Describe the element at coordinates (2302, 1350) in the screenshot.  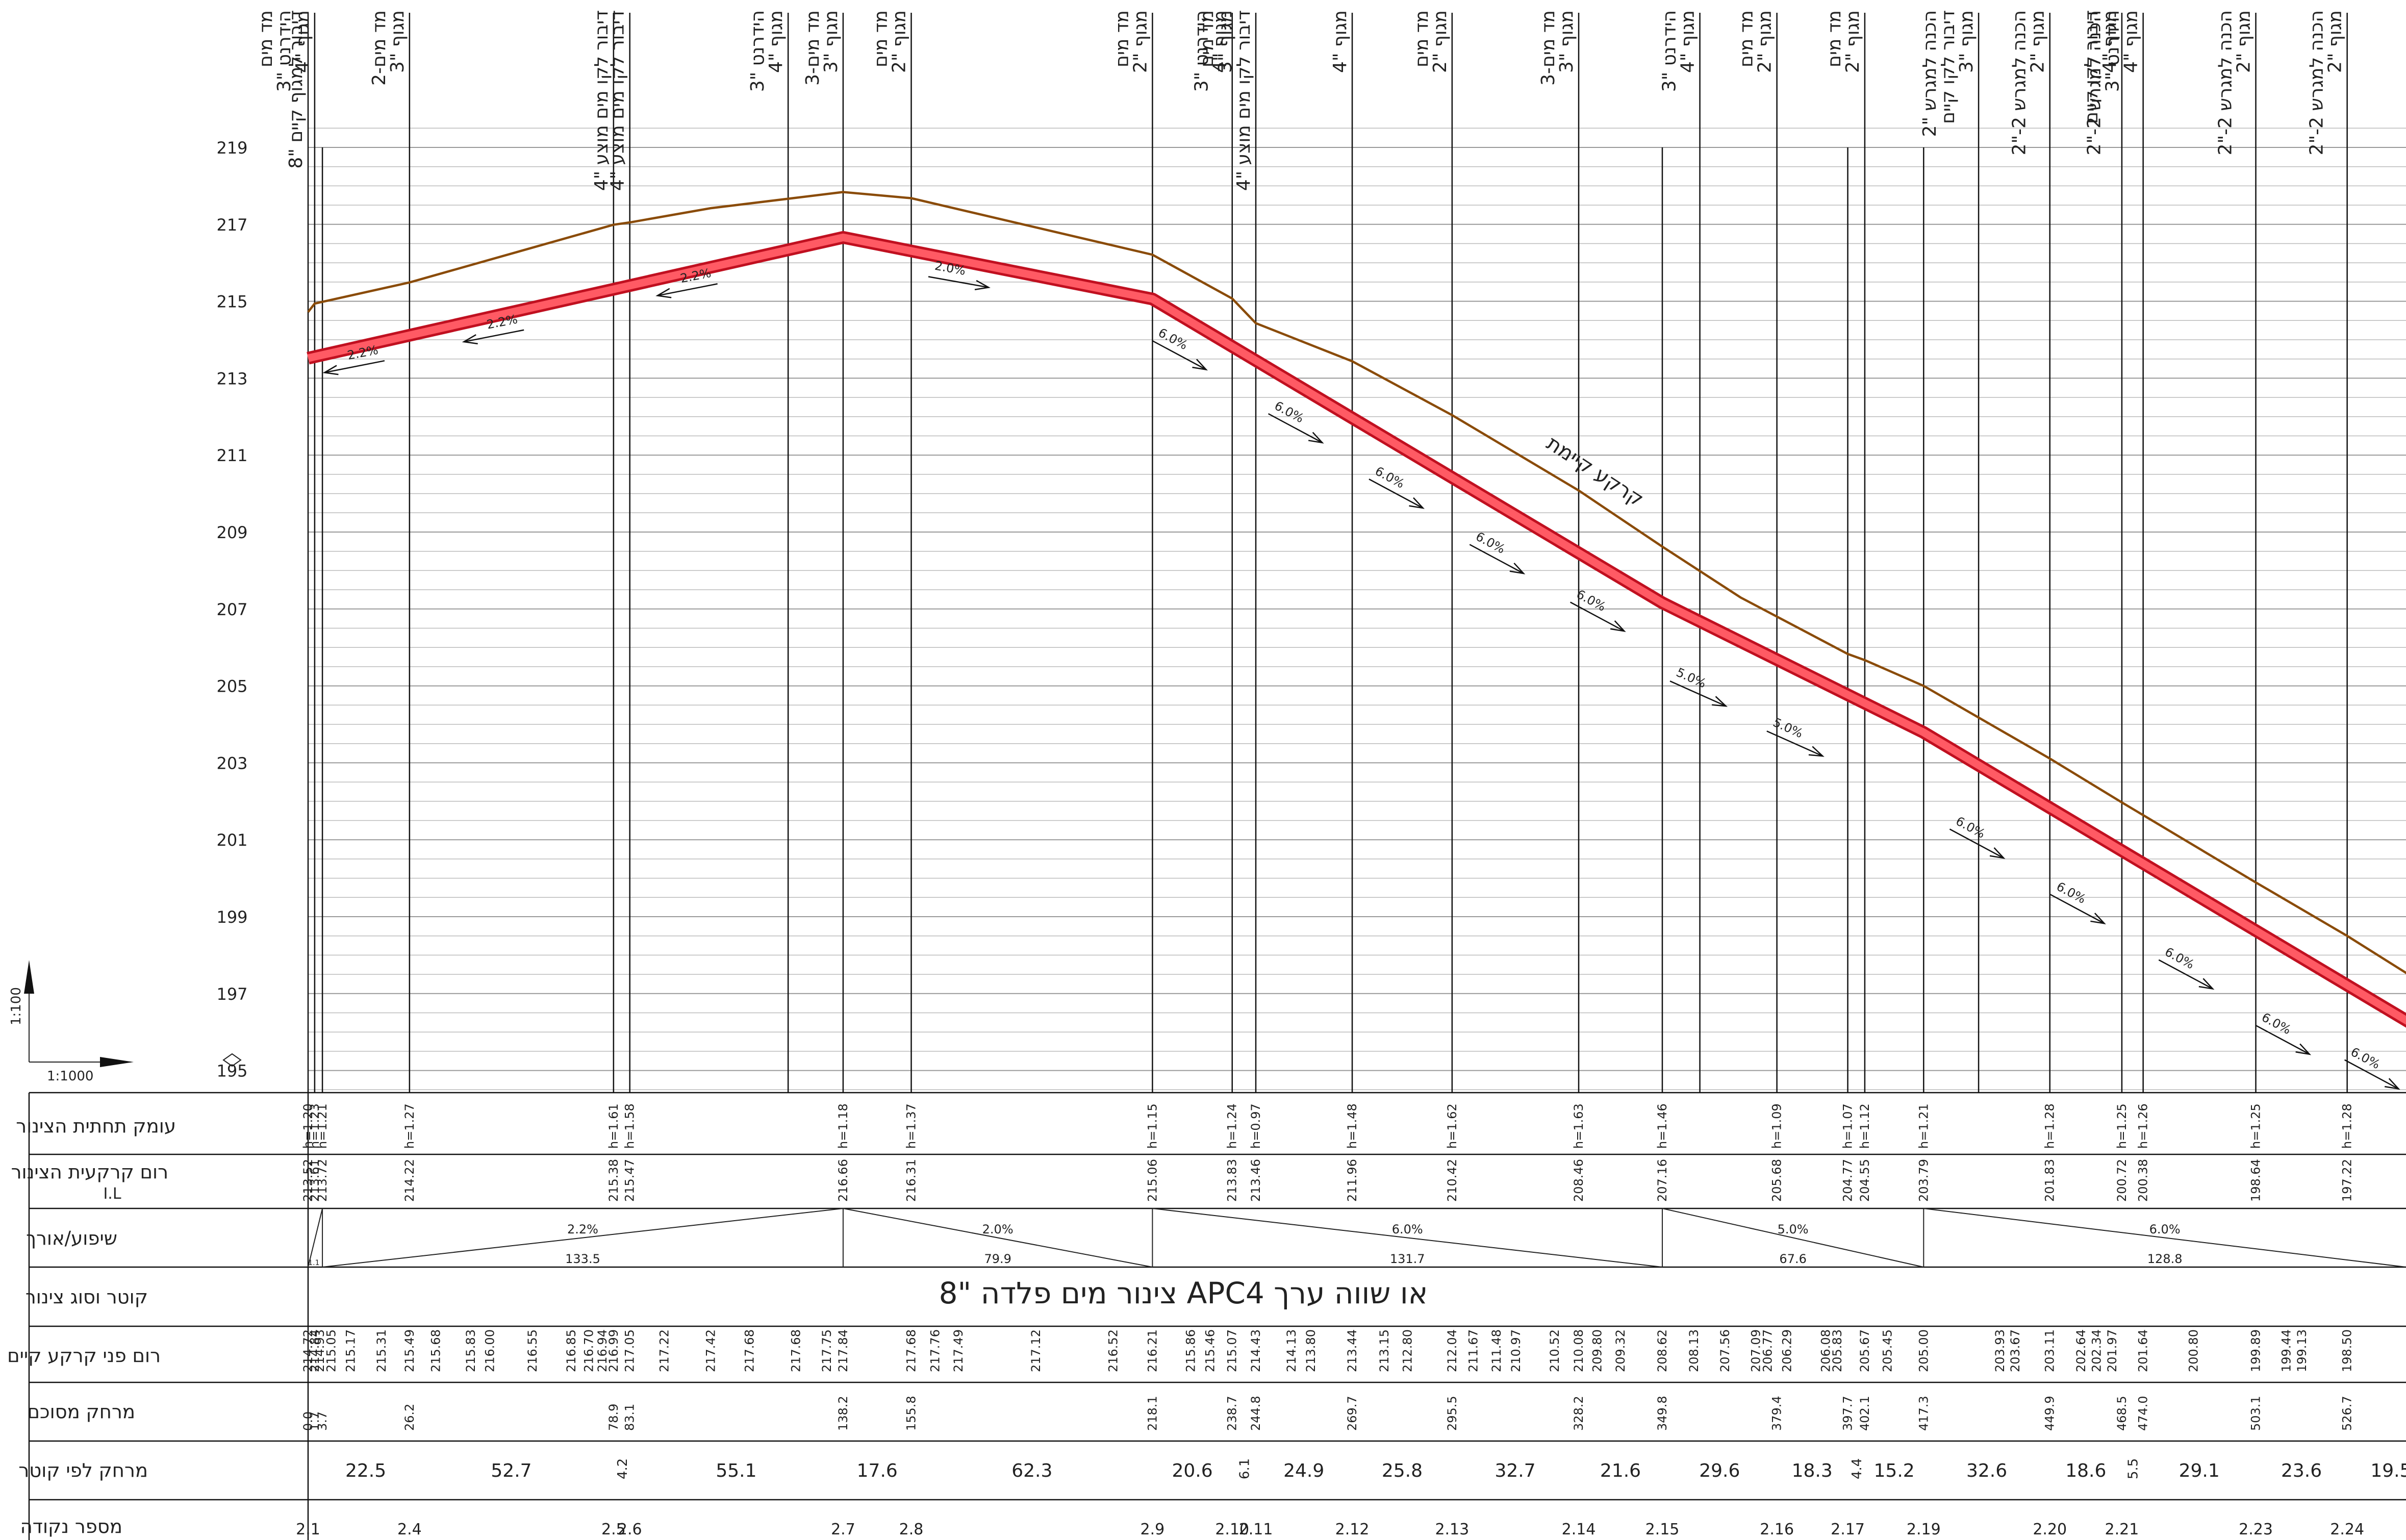
I see `ground-level-value: 199.13` at that location.